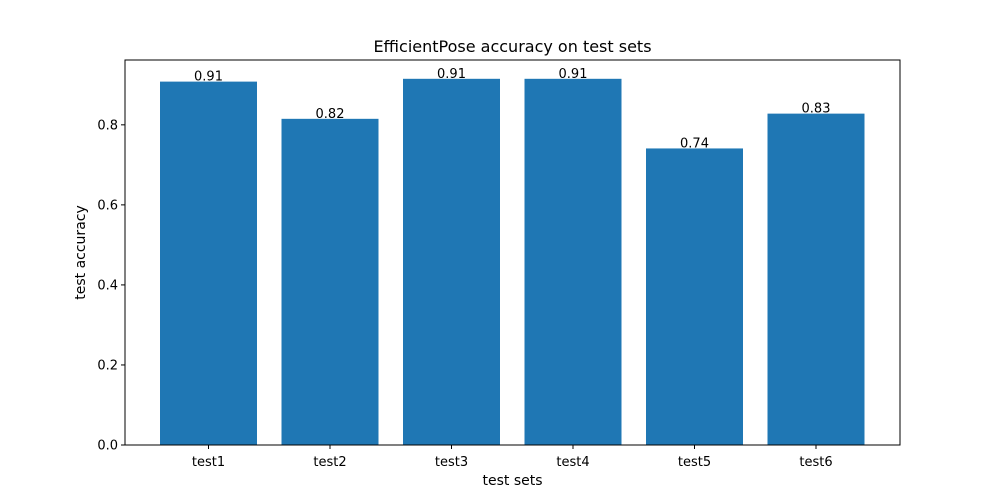  I want to click on data-label-test2: 0.82, so click(330, 114).